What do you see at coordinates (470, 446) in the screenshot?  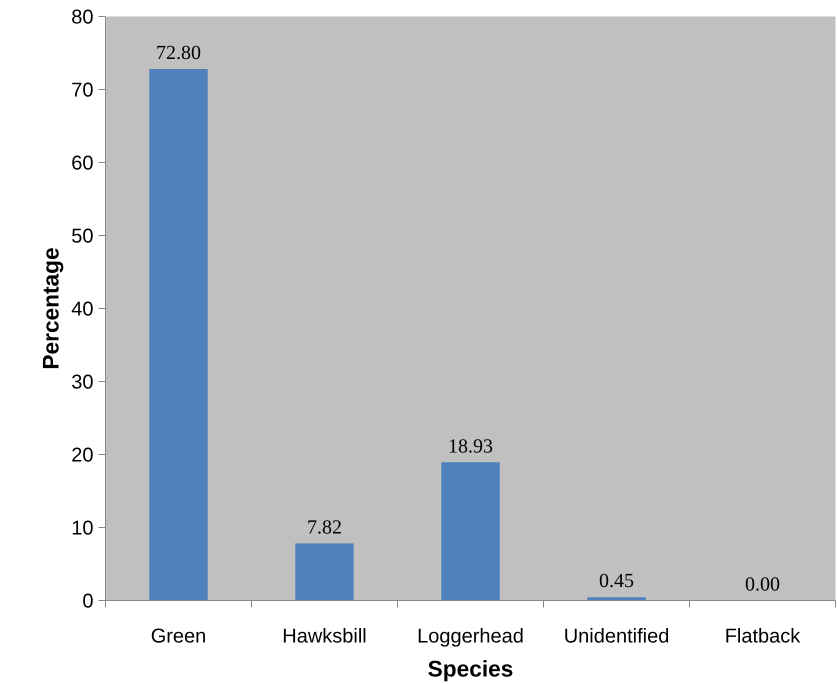 I see `data-label: 18.93` at bounding box center [470, 446].